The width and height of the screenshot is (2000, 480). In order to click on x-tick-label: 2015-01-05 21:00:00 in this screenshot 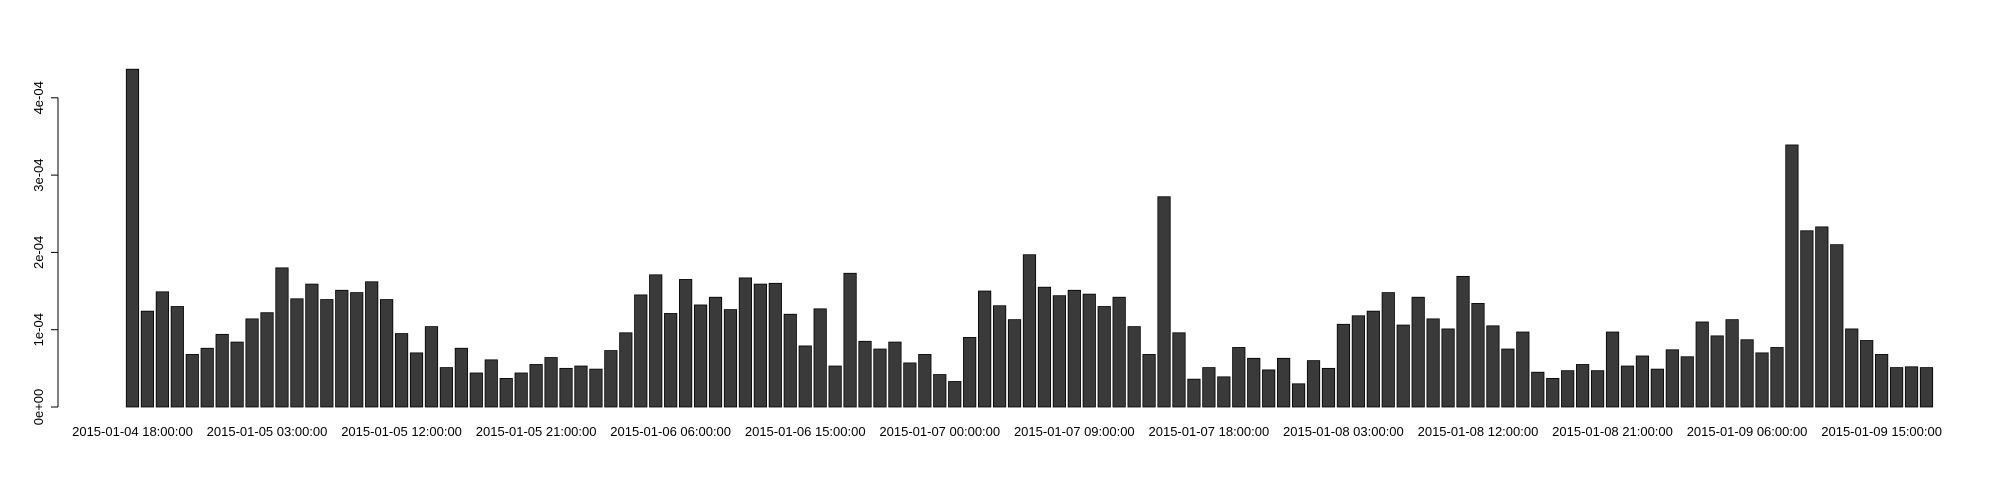, I will do `click(536, 431)`.